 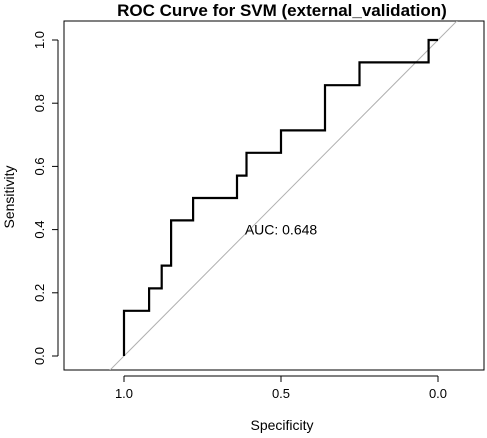 I want to click on x-tick-label: 0.5, so click(x=281, y=393).